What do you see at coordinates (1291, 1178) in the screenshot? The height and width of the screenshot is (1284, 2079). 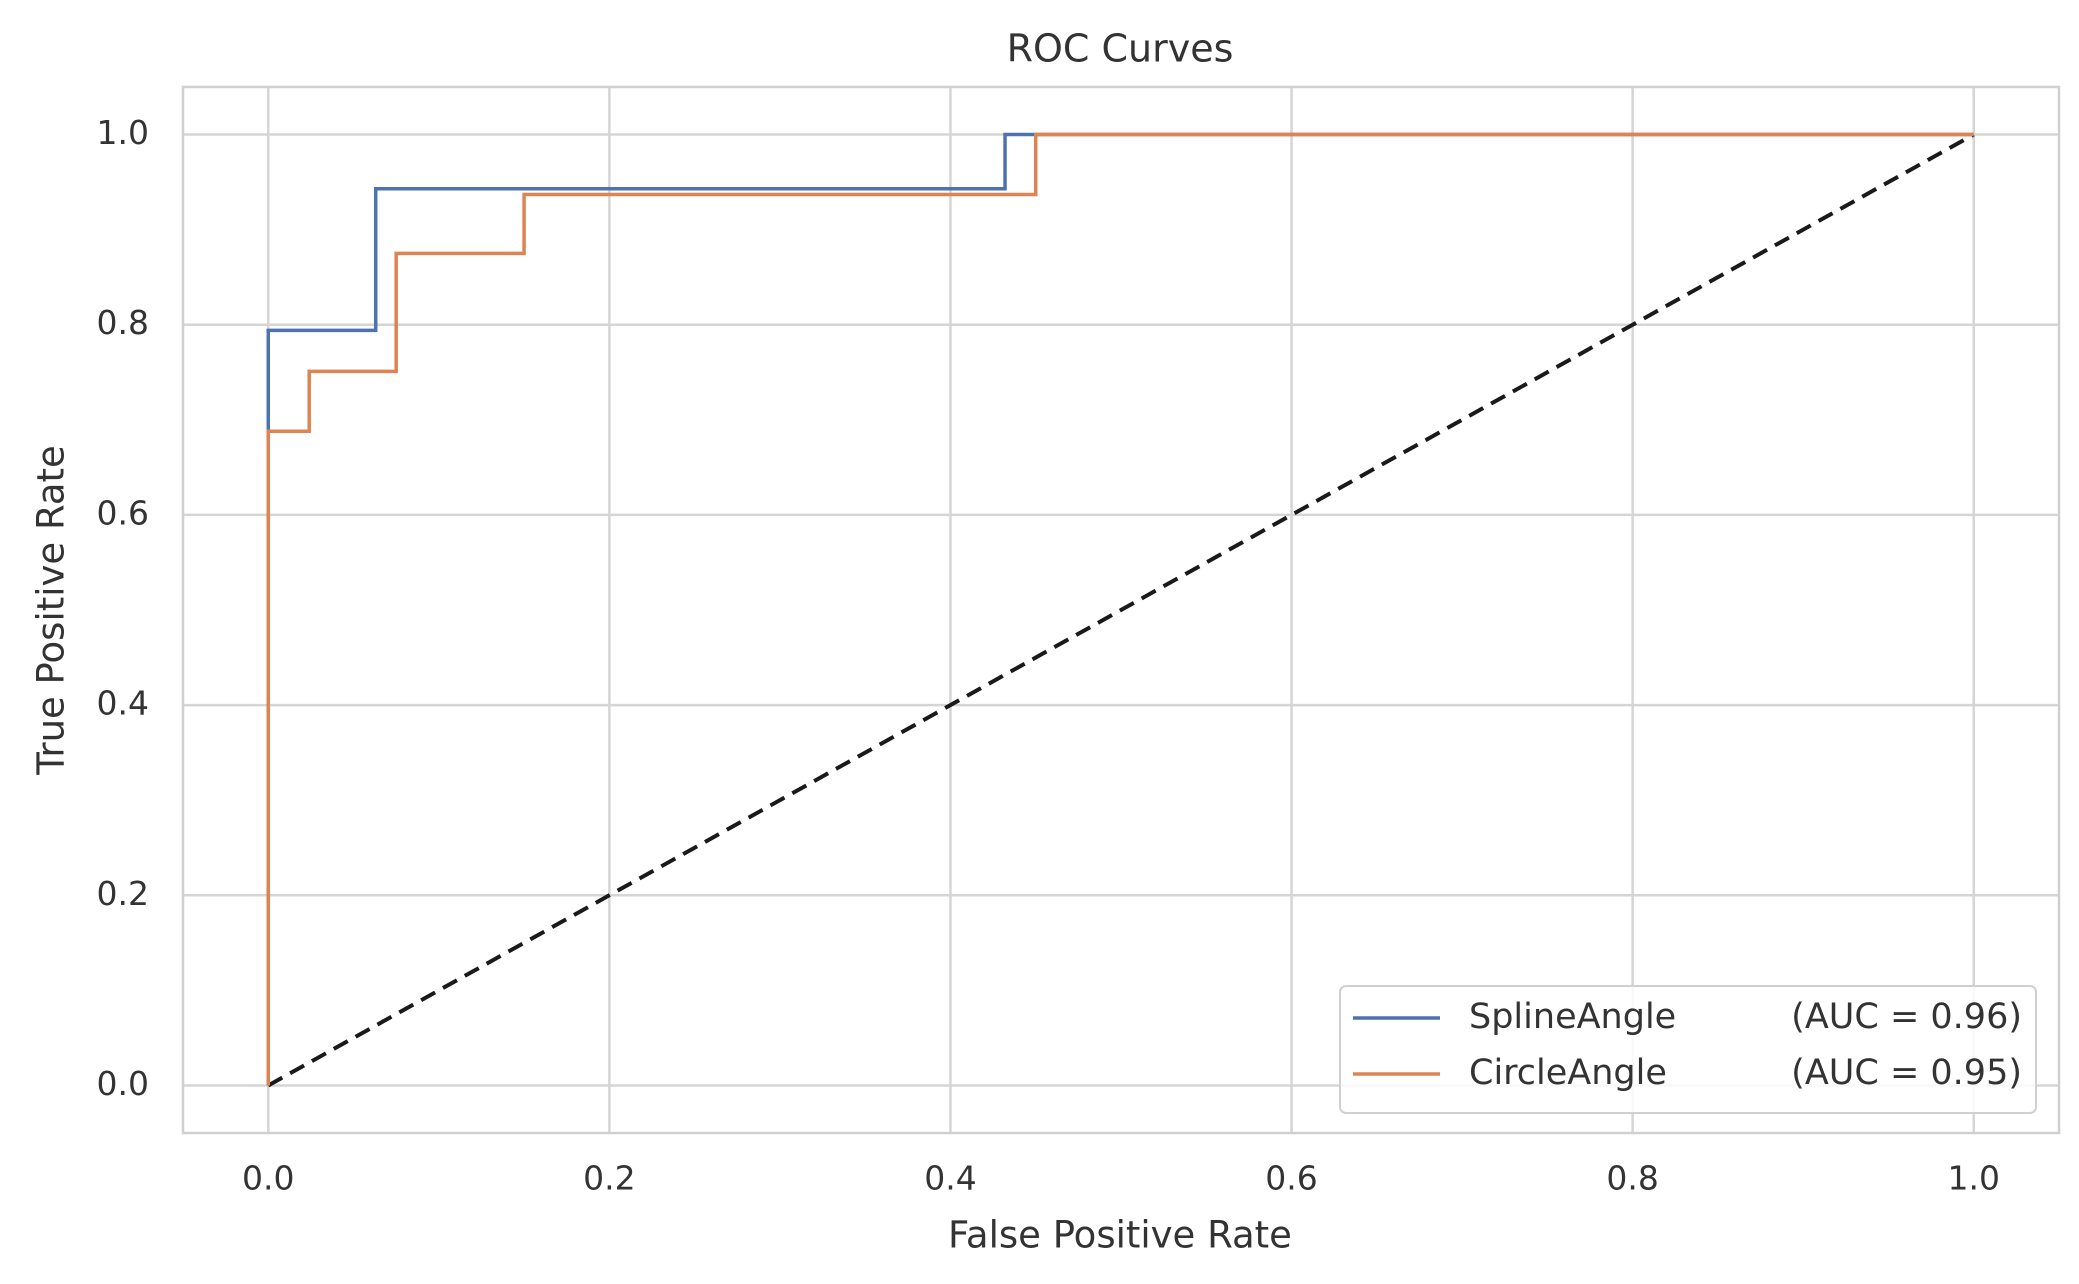 I see `x-tick-label: 0.6` at bounding box center [1291, 1178].